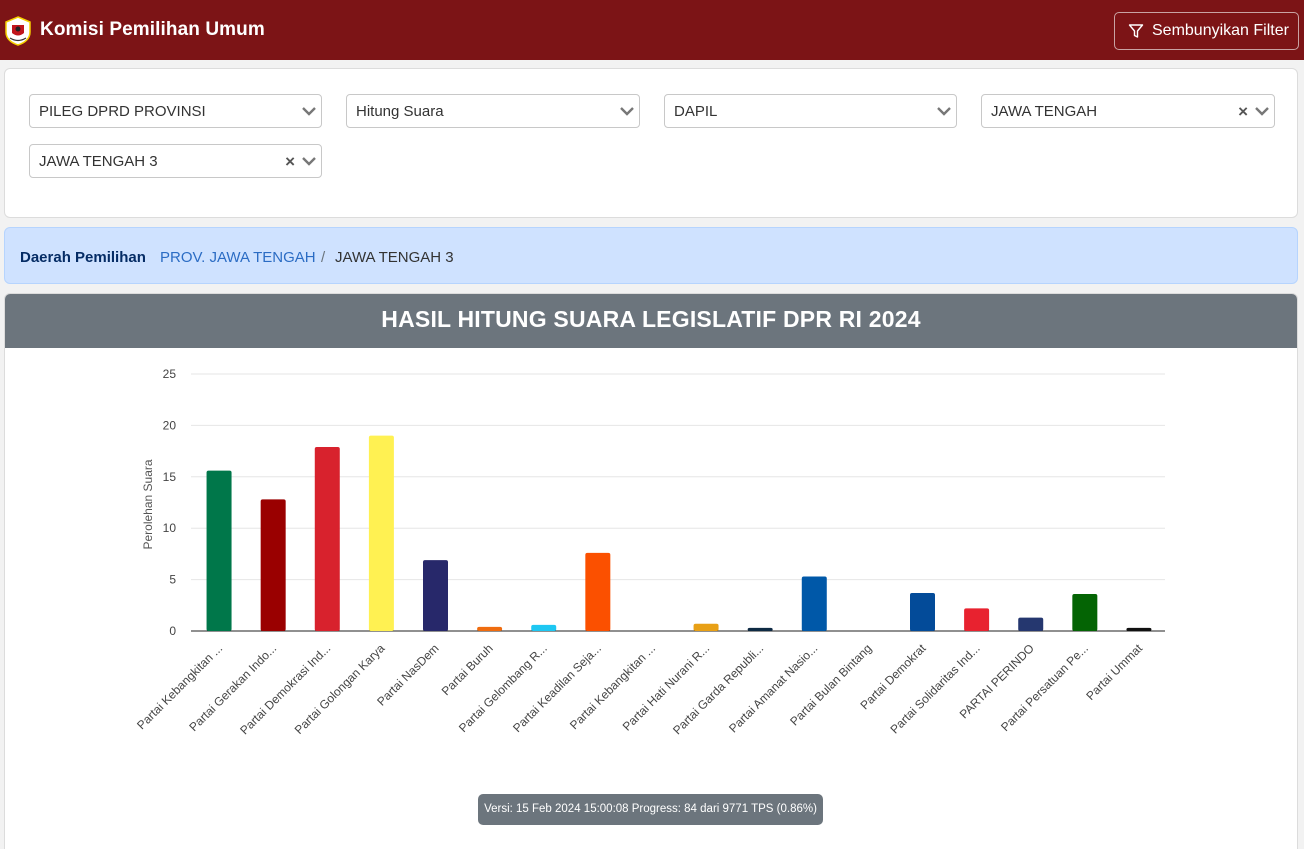  Describe the element at coordinates (652, 30) in the screenshot. I see `top-navbar: Komisi Pemilihan Umum Sembunyikan Filter` at that location.